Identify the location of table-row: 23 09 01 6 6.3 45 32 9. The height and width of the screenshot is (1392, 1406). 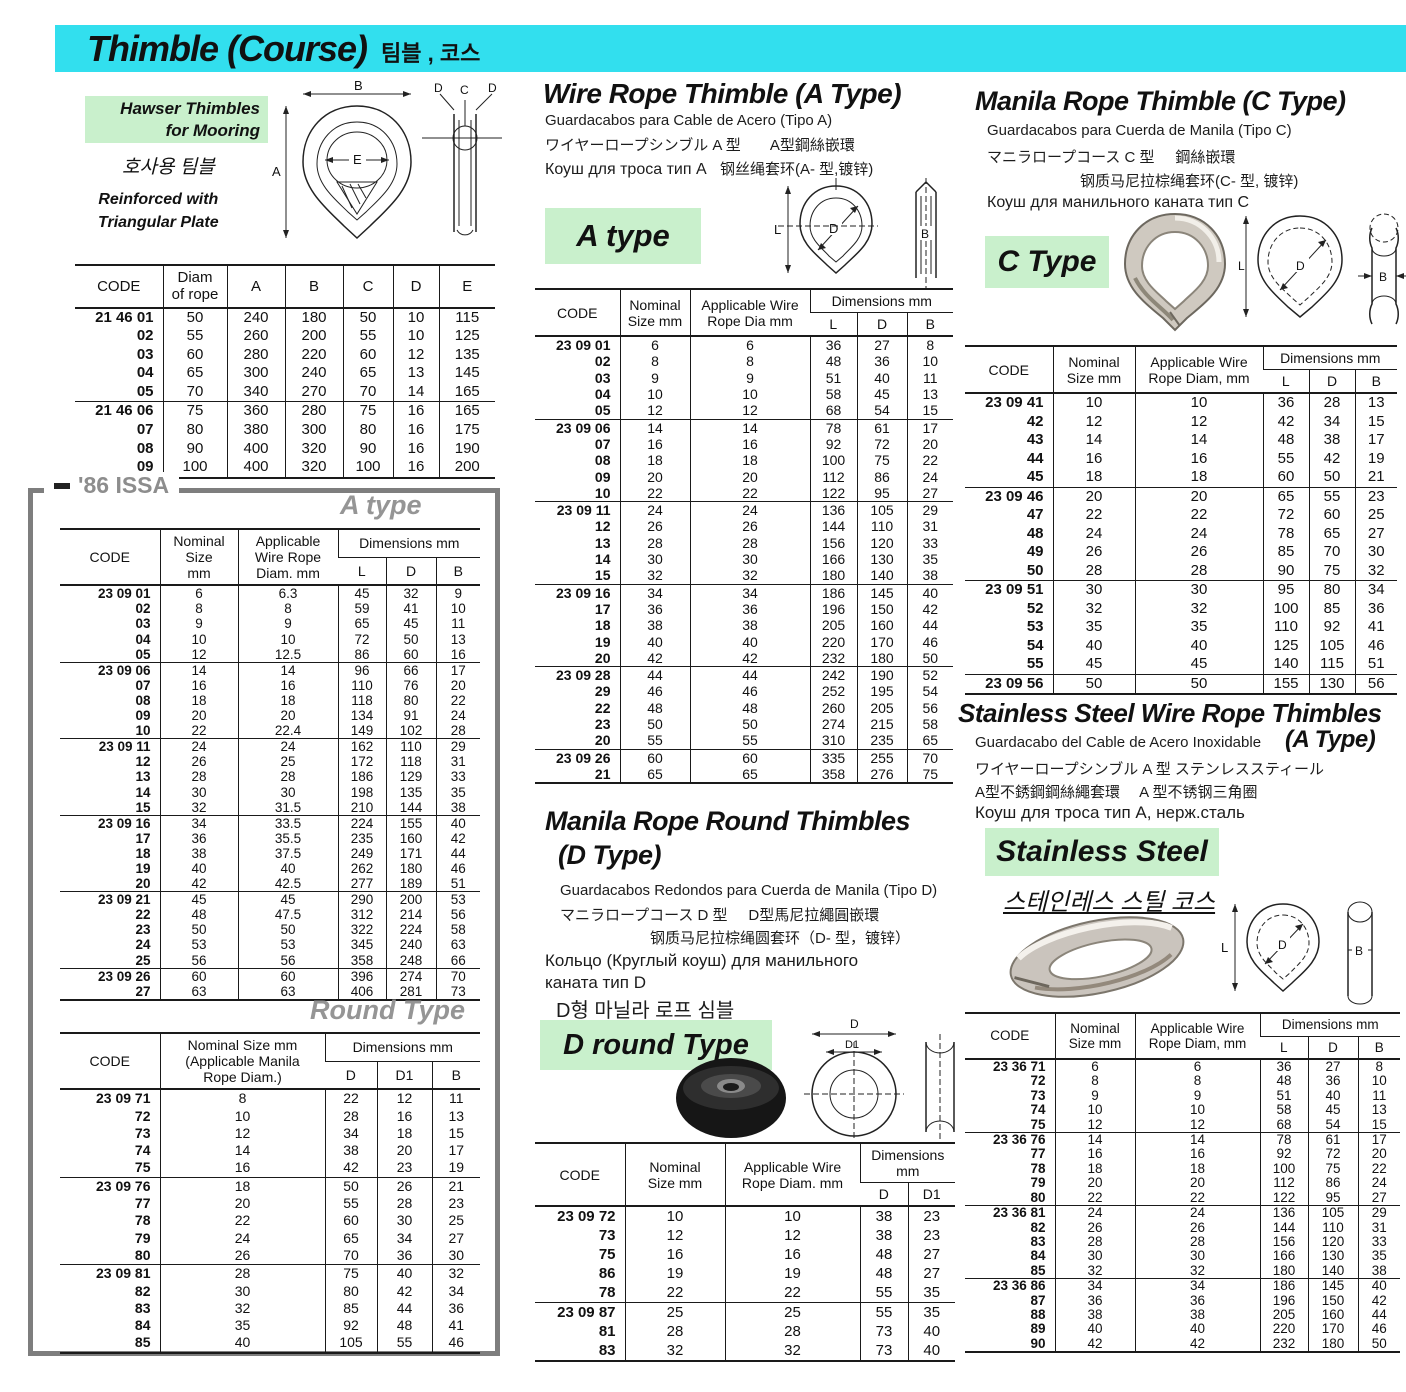
(270, 593).